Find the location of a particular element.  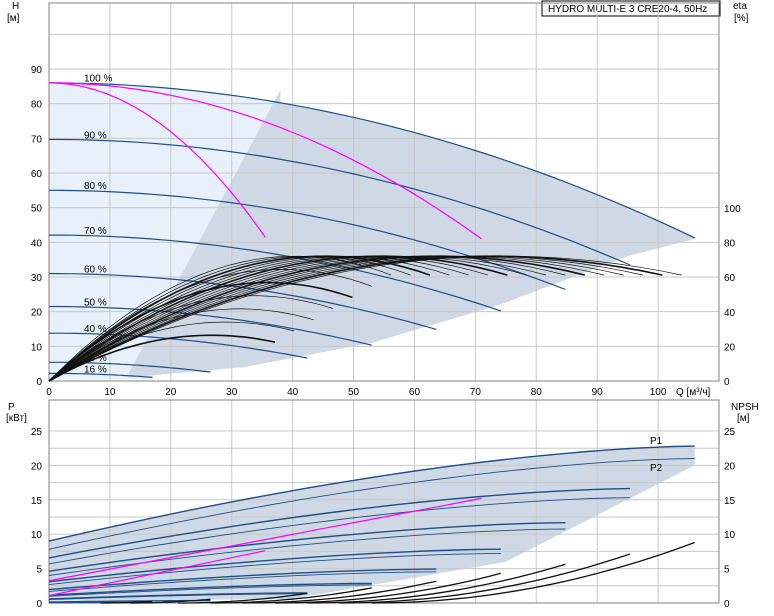

x-tick-label: 40 is located at coordinates (293, 392).